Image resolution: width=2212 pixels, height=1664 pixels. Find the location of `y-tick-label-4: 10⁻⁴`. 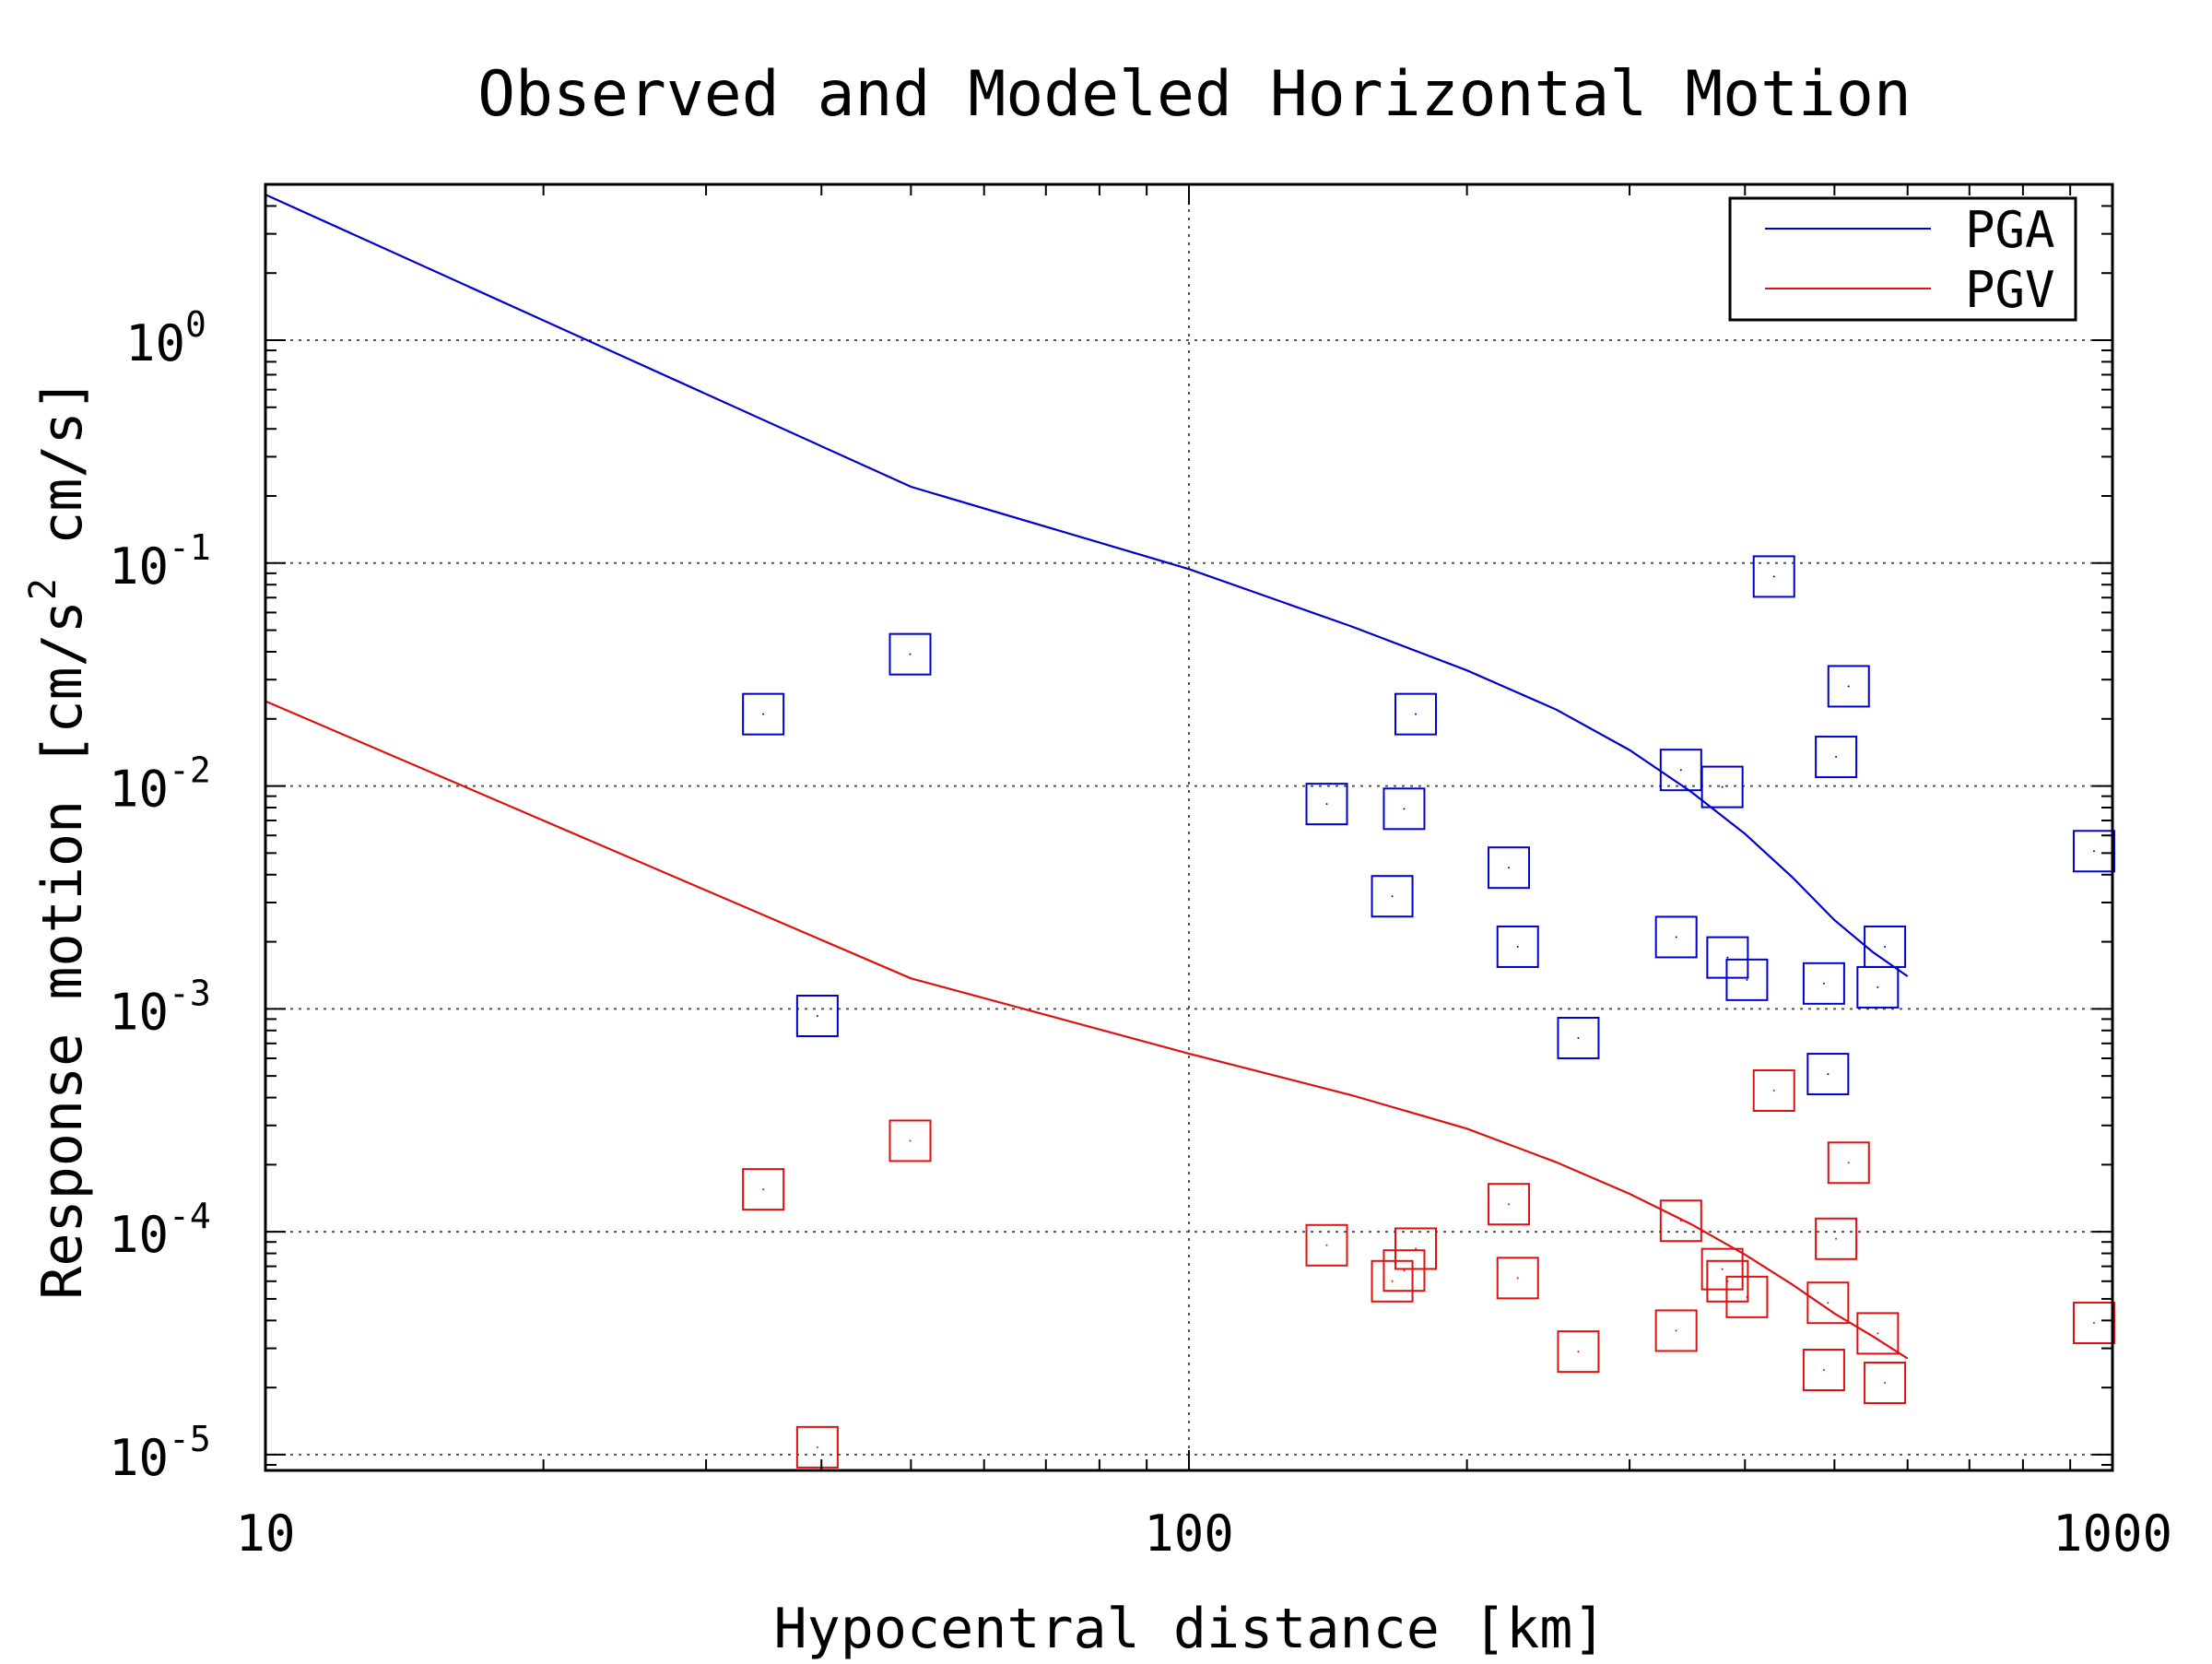

y-tick-label-4: 10⁻⁴ is located at coordinates (160, 1230).